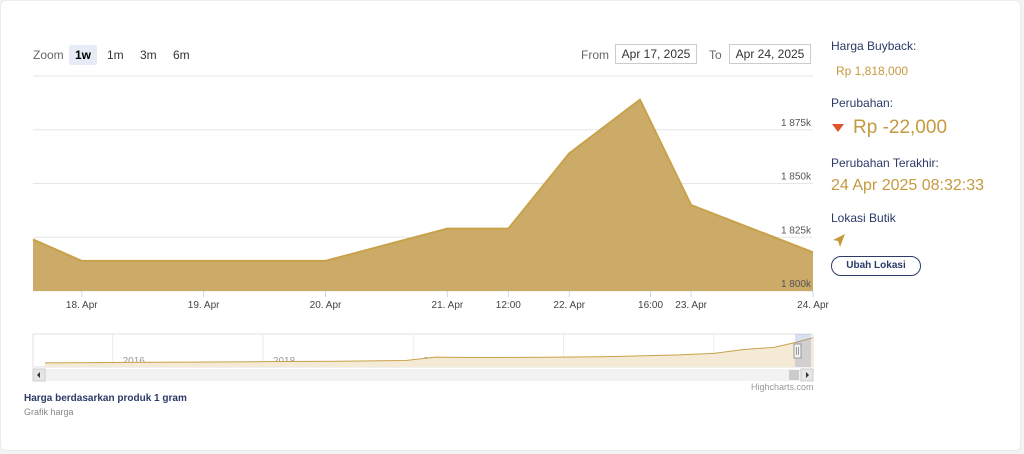 The image size is (1024, 454). Describe the element at coordinates (423, 375) in the screenshot. I see `scrollbar-track` at that location.